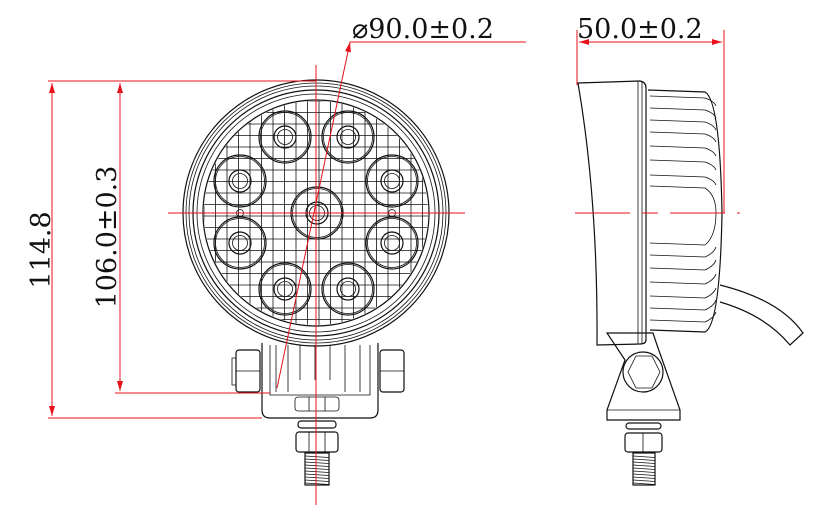 This screenshot has height=509, width=830. I want to click on housing-height-label: 106.0±0.3, so click(107, 237).